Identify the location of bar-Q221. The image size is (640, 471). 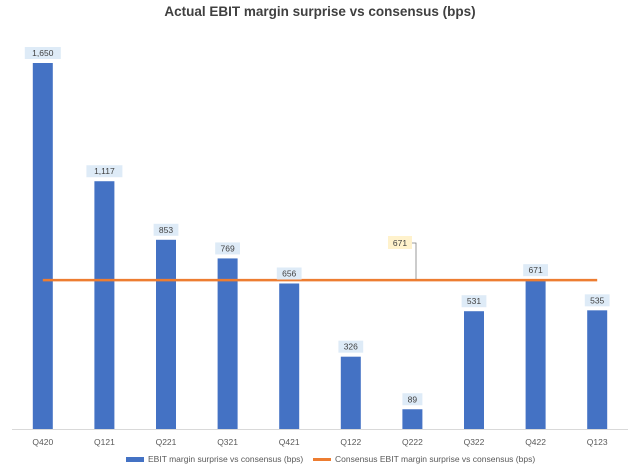
(166, 334).